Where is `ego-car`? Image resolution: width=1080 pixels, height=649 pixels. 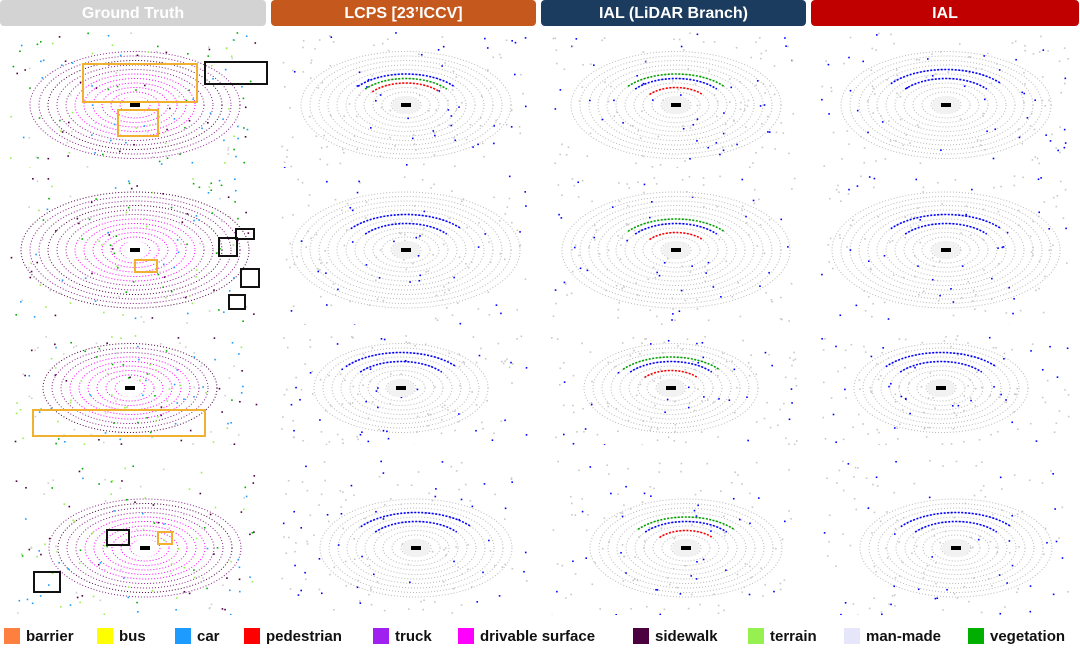
ego-car is located at coordinates (135, 105).